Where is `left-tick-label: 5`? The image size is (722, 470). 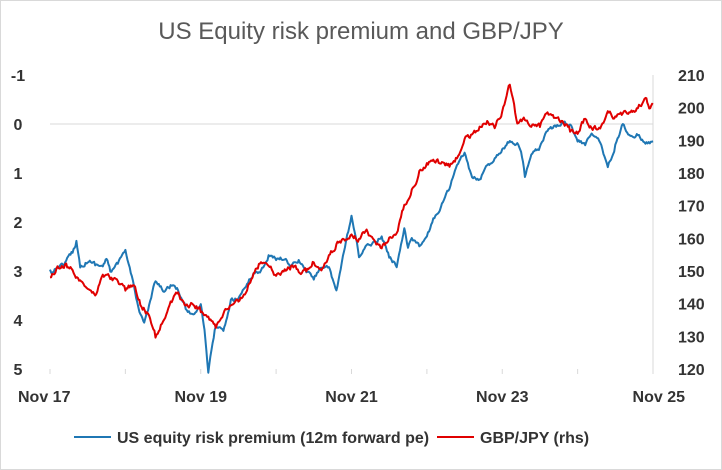
left-tick-label: 5 is located at coordinates (18, 370).